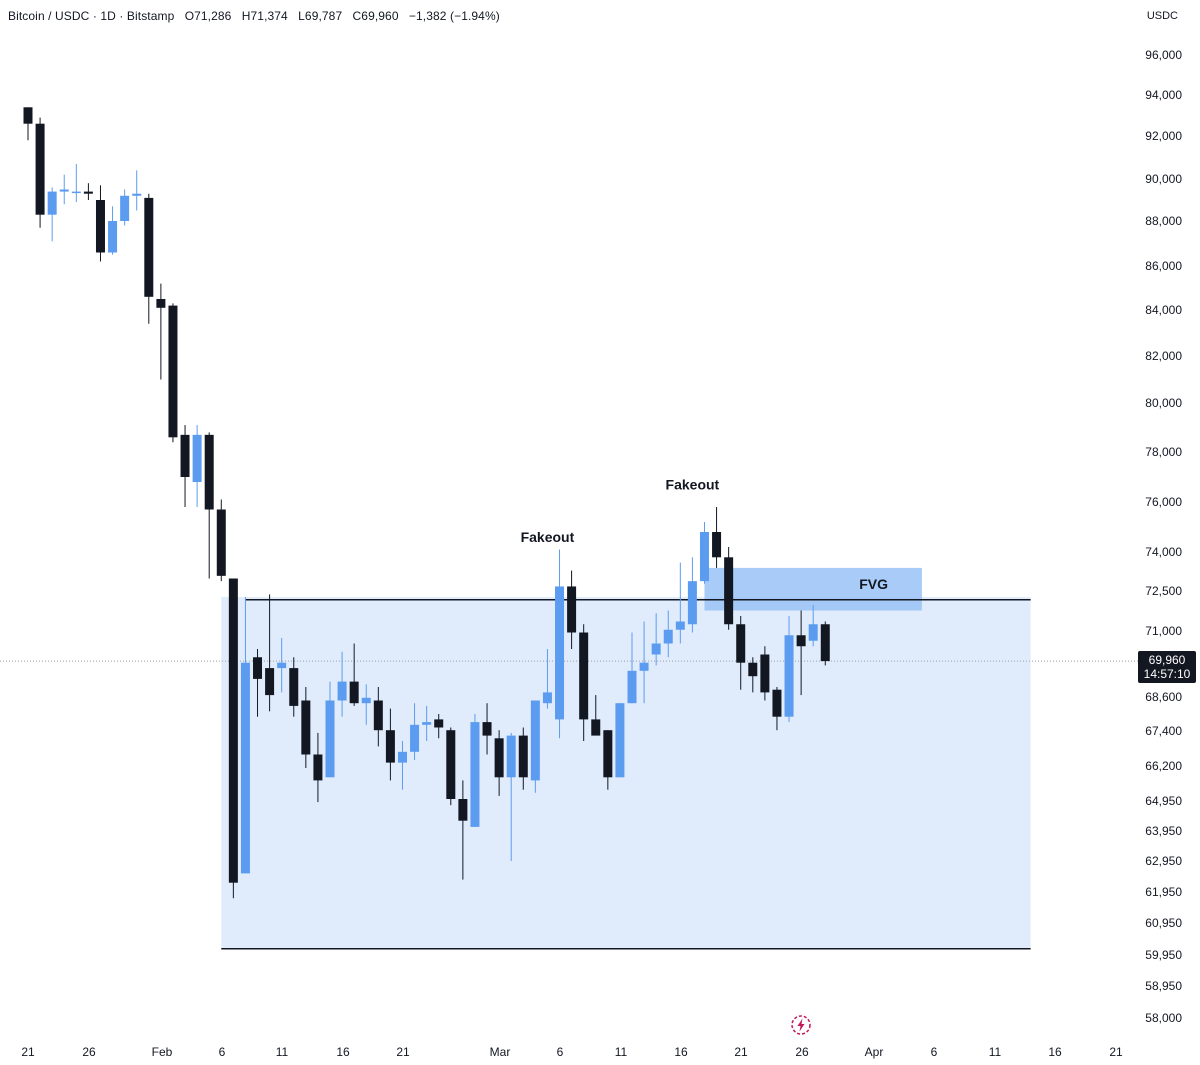  I want to click on price-tick-label: 58,000, so click(1163, 1018).